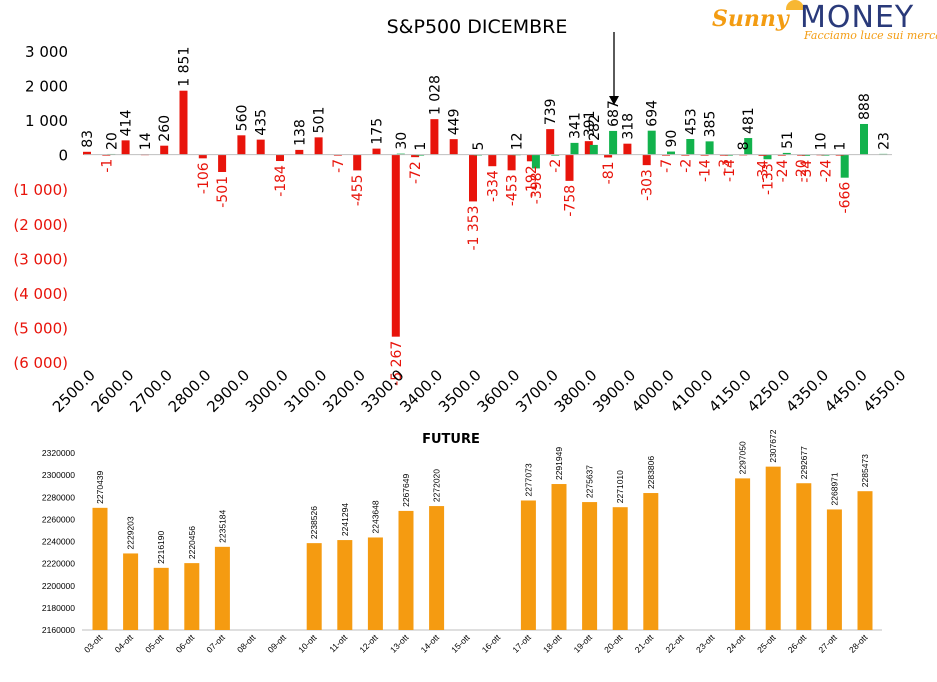  What do you see at coordinates (653, 391) in the screenshot?
I see `x-tick-label: 4000.0` at bounding box center [653, 391].